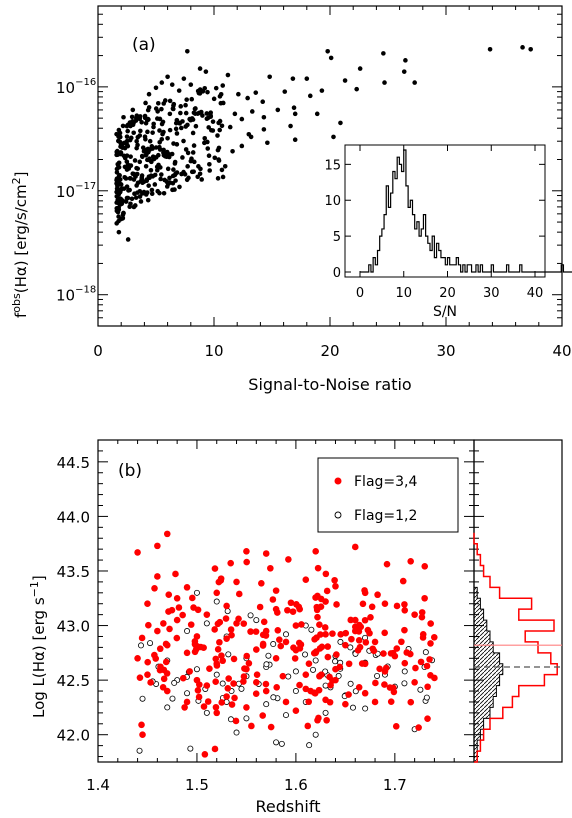  Describe the element at coordinates (73, 599) in the screenshot. I see `panel-b-ytick-labels: 42.0 42.5 43.0 43.5 44.0 44.5` at that location.